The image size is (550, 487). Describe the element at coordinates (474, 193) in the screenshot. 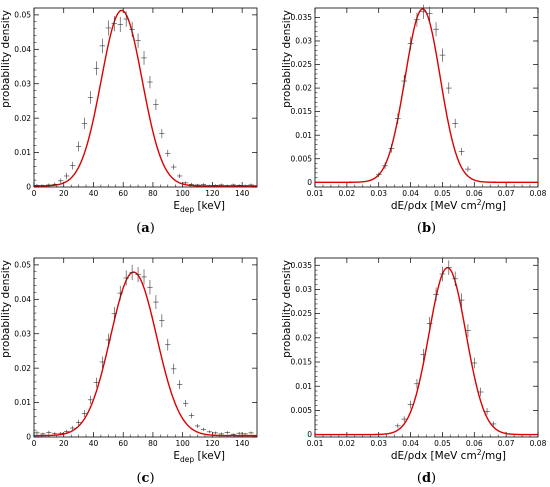

I see `chart-1-x-tick-label: 0.06` at that location.